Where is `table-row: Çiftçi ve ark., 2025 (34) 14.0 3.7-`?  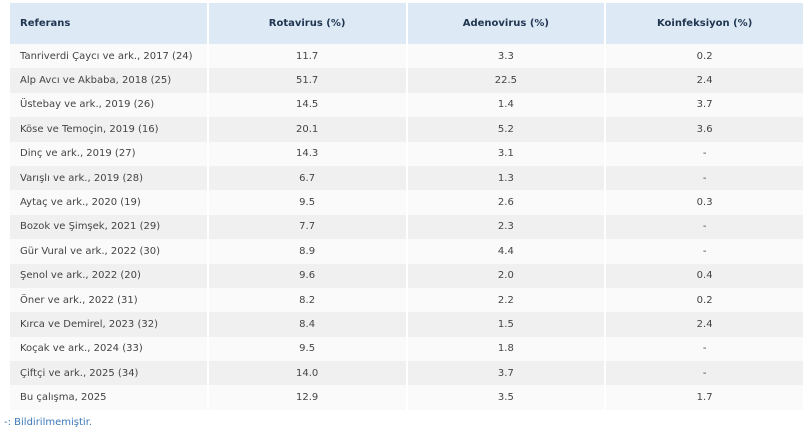
table-row: Çiftçi ve ark., 2025 (34) 14.0 3.7- is located at coordinates (406, 373).